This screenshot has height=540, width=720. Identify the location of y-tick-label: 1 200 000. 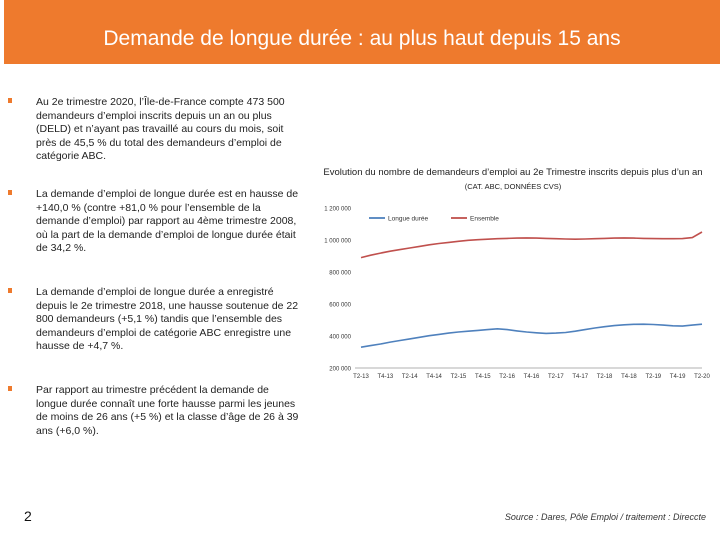
(337, 210).